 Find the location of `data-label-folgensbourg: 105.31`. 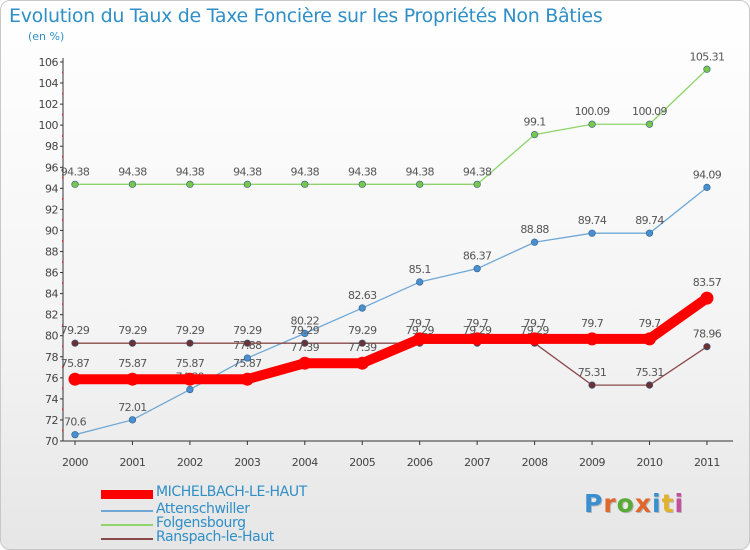

data-label-folgensbourg: 105.31 is located at coordinates (707, 56).